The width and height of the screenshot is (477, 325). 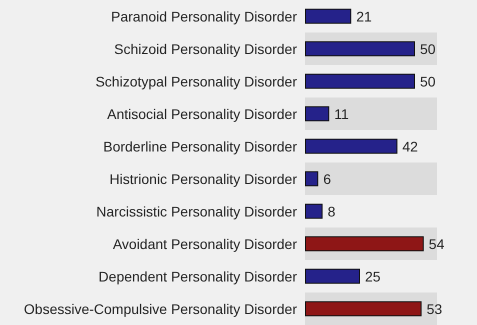 I want to click on y-tick-label: Dependent Personality Disorder, so click(x=198, y=276).